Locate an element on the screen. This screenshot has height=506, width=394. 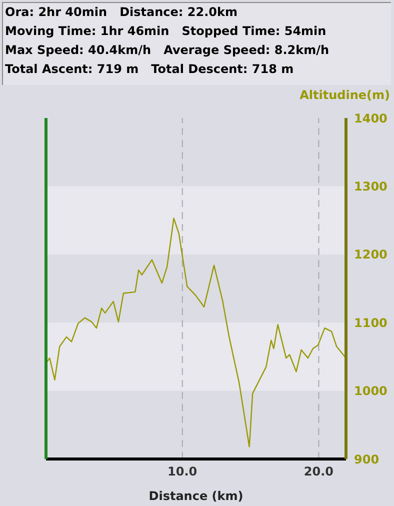
text: Ora: 2hr 40min Distance: 22.0km is located at coordinates (121, 12).